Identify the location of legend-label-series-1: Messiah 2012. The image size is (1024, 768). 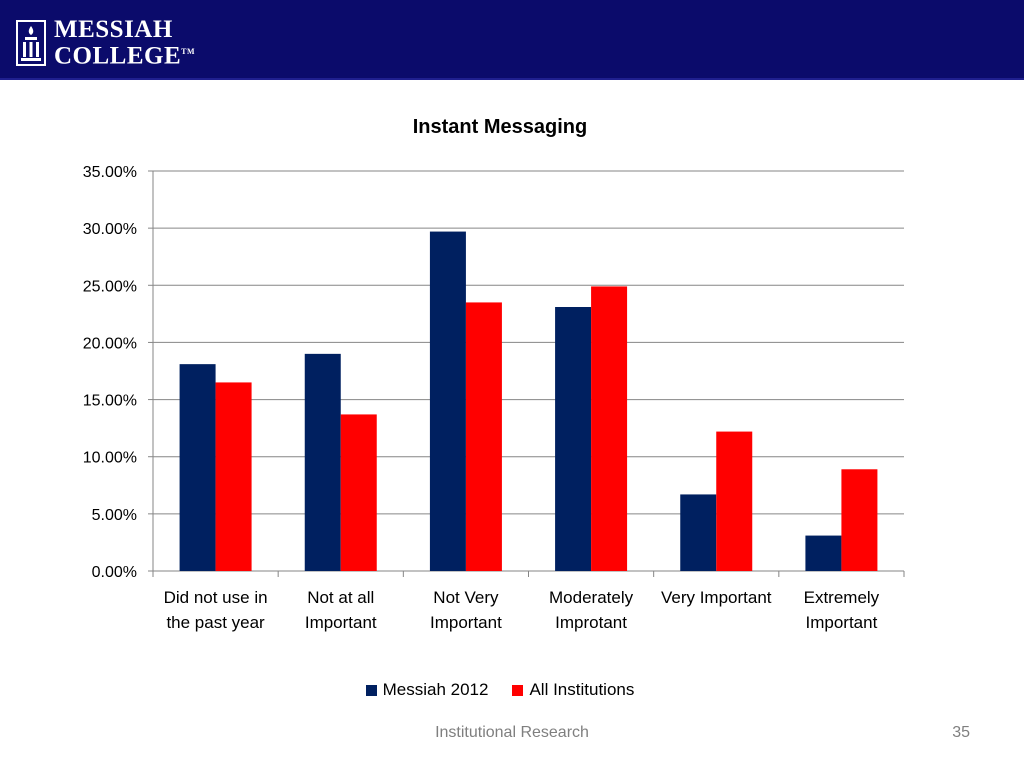
(435, 689).